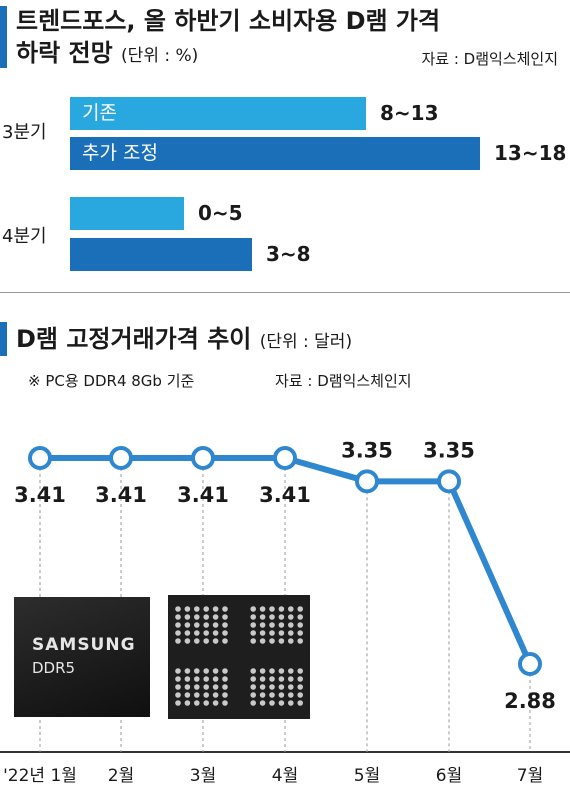  I want to click on bar-value-1-1: 3~8, so click(288, 254).